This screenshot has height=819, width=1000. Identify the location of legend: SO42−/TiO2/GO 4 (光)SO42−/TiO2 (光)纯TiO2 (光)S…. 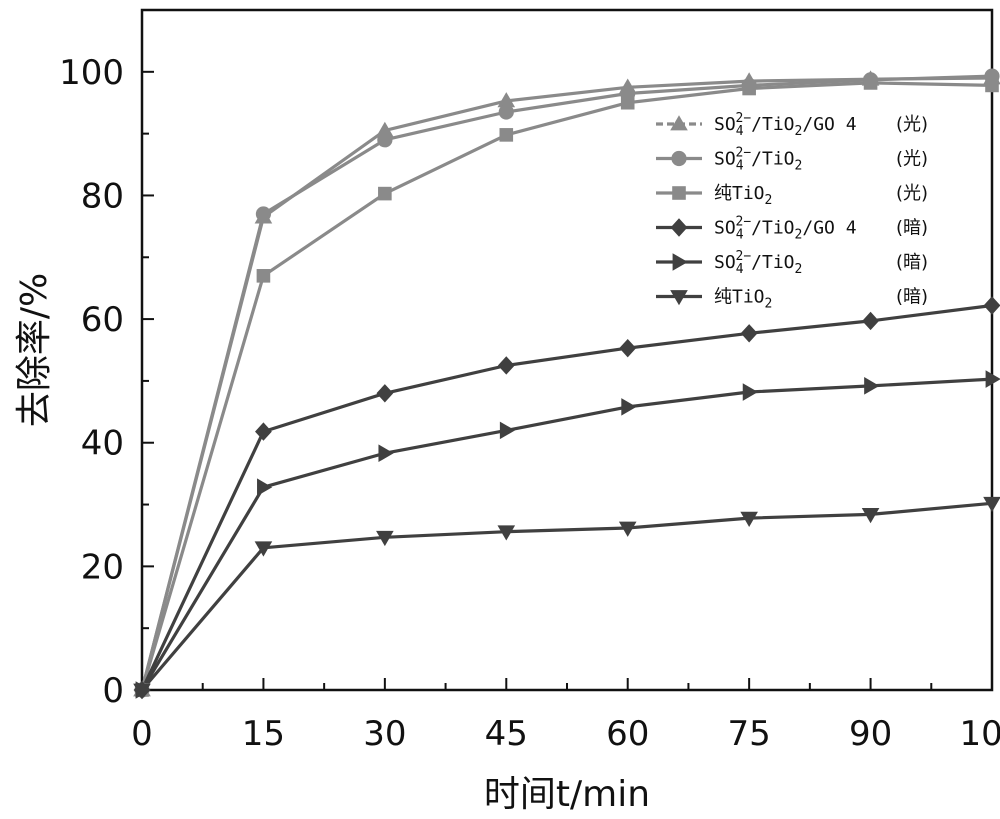
(792, 211).